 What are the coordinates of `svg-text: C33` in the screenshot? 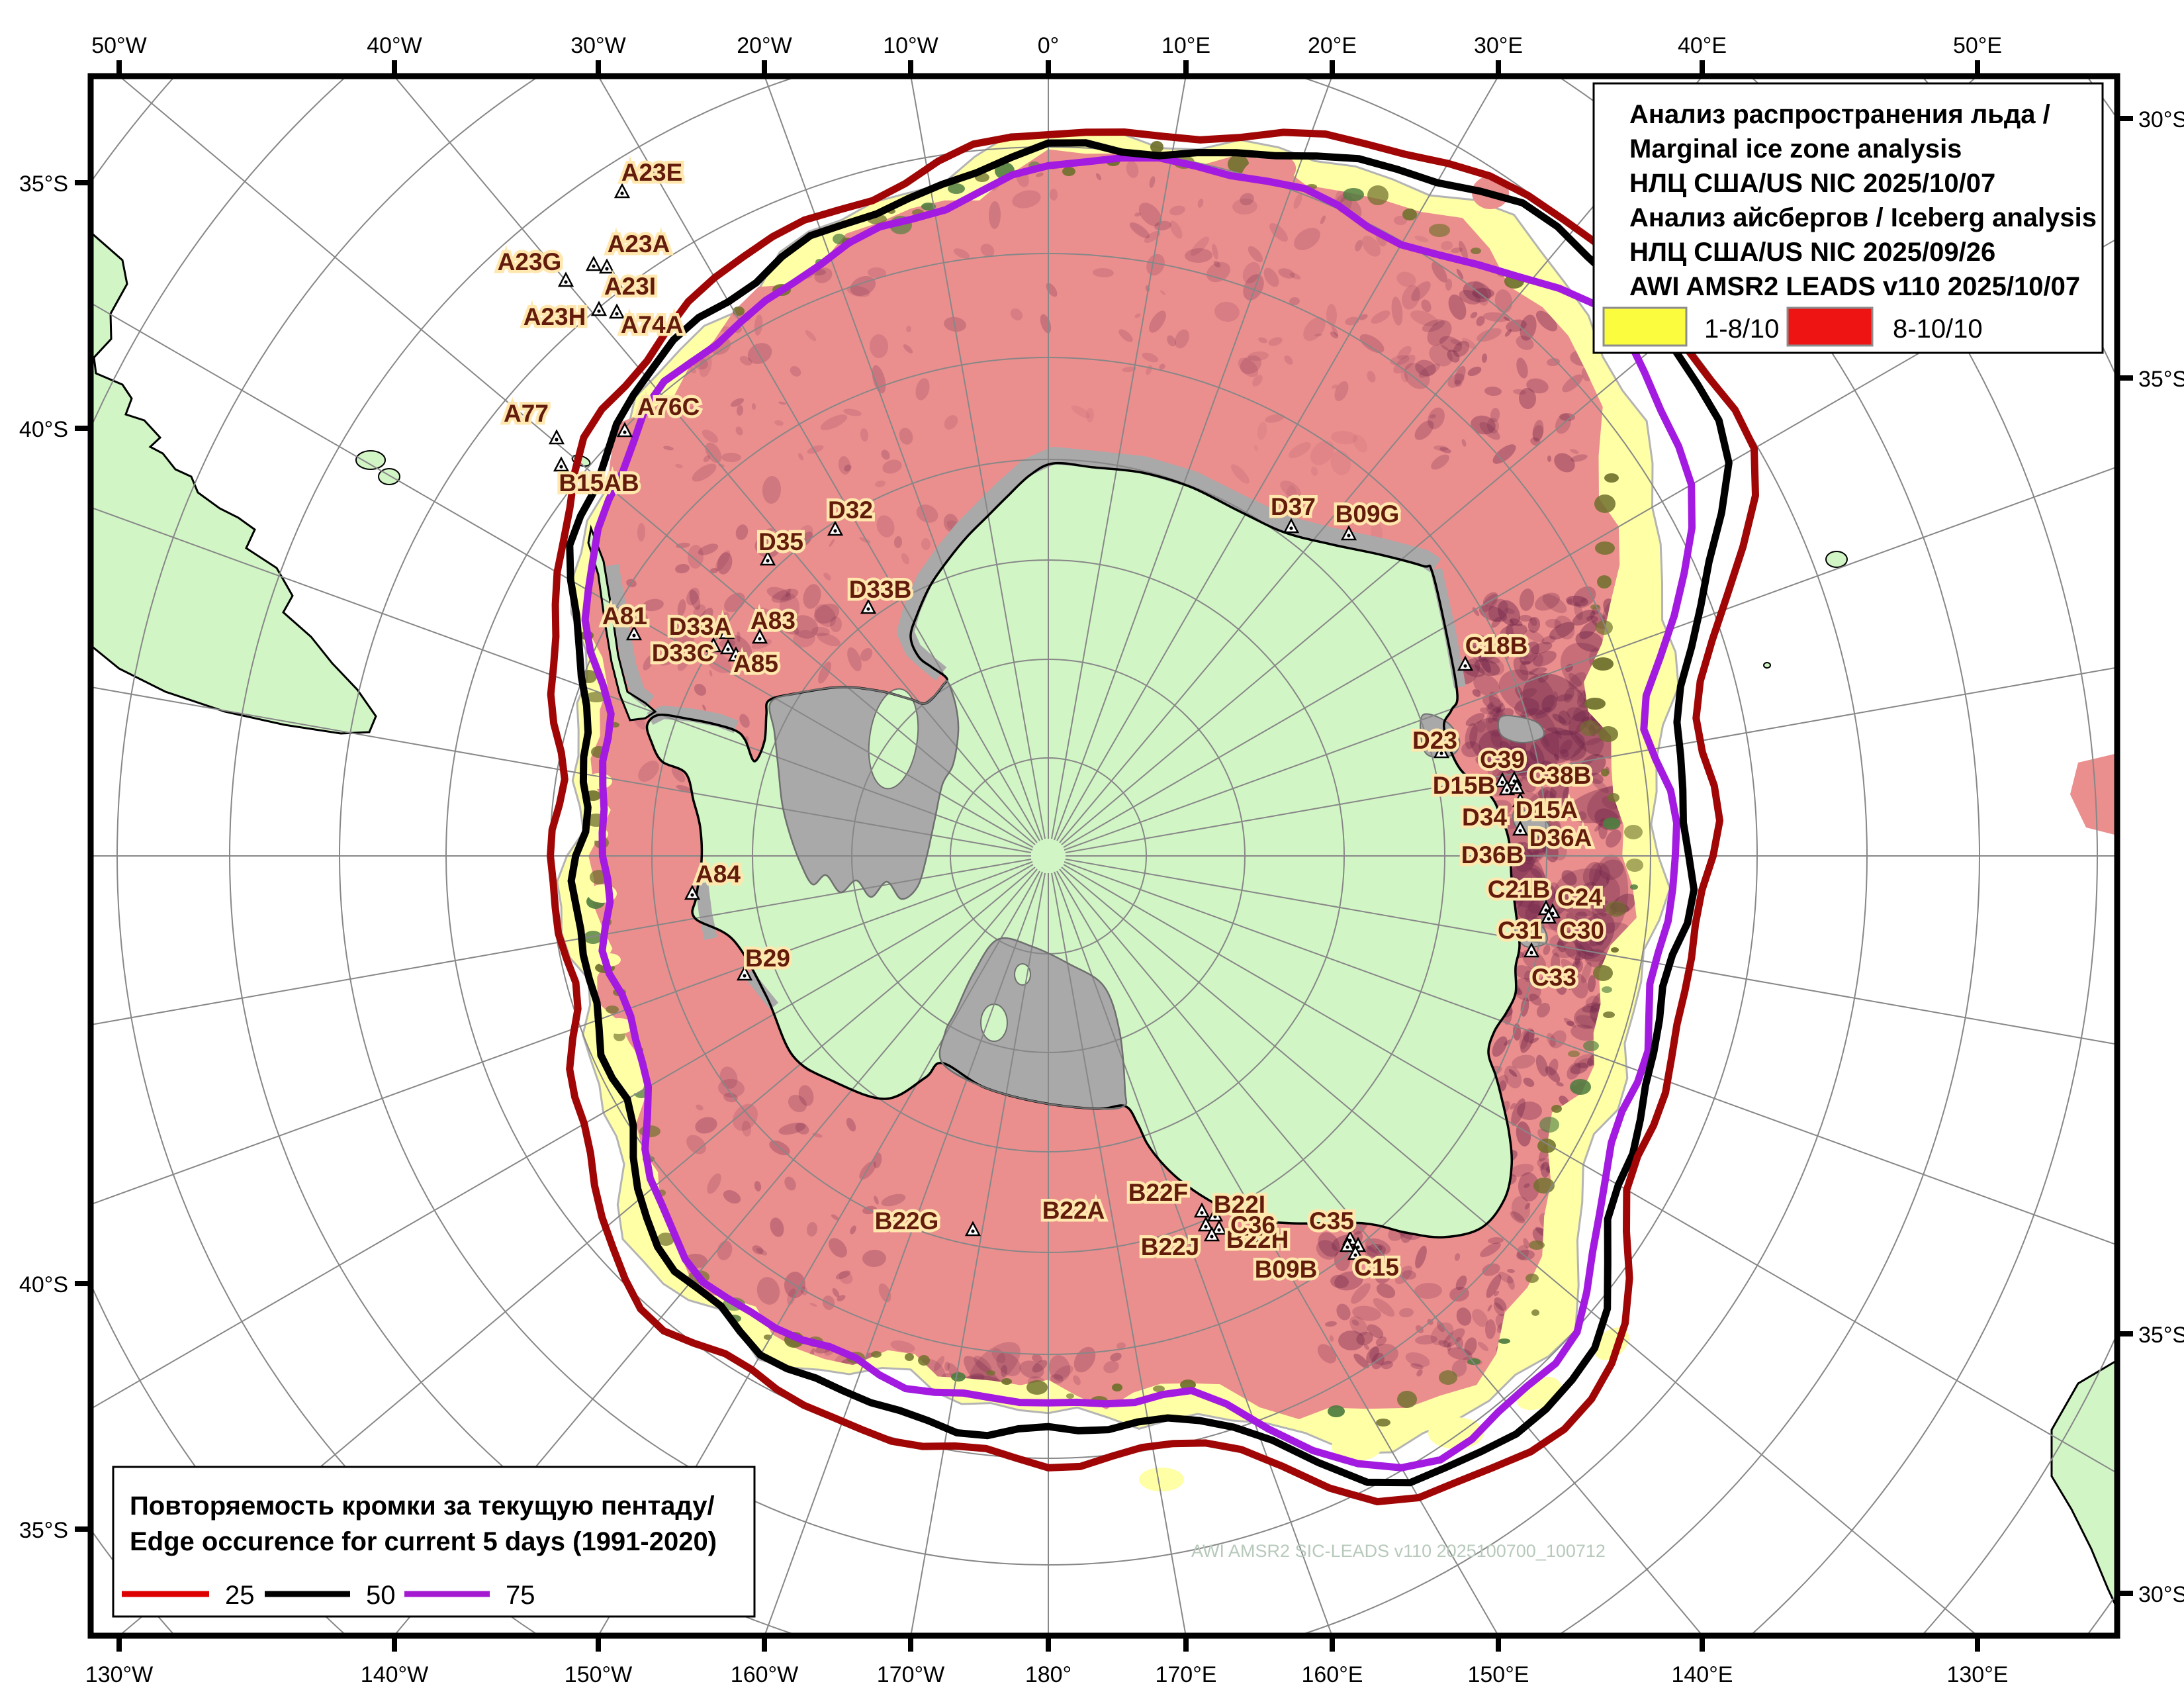 It's located at (1553, 977).